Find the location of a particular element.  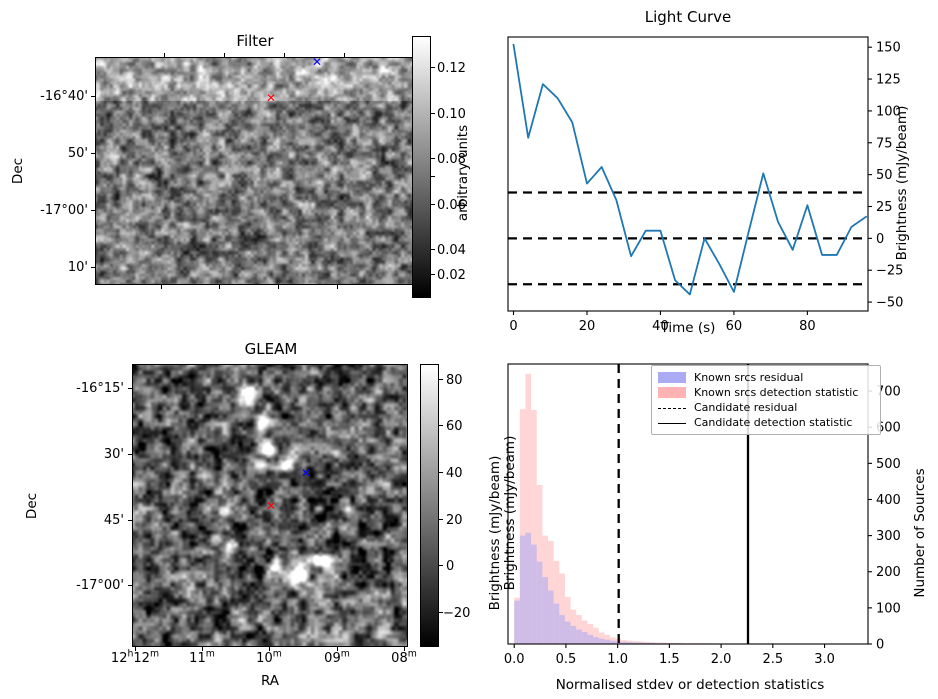

svg-text: 1.0 is located at coordinates (617, 659).